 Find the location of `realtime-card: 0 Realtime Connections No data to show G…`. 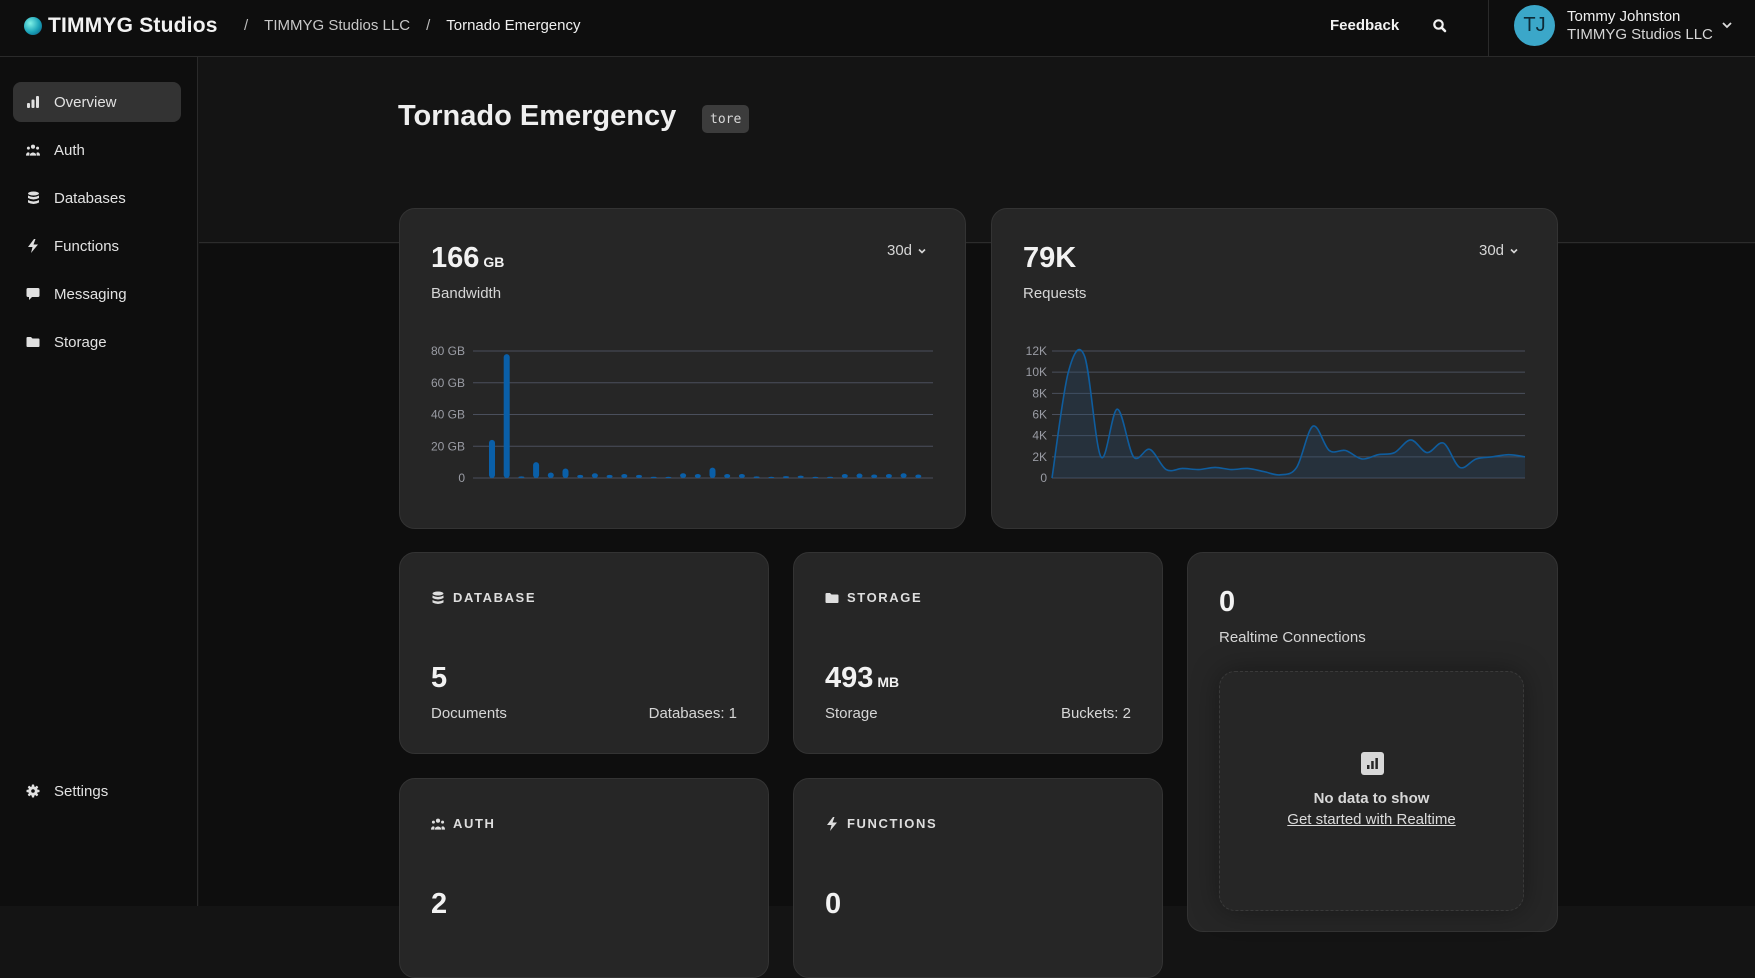

realtime-card: 0 Realtime Connections No data to show G… is located at coordinates (1372, 742).